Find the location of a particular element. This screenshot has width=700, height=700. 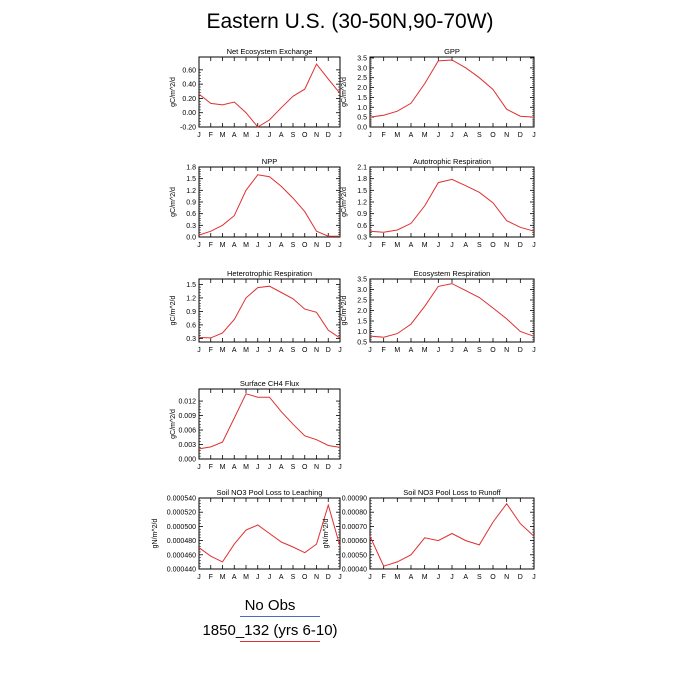

y-tick-label: 0.00040 is located at coordinates (354, 570).